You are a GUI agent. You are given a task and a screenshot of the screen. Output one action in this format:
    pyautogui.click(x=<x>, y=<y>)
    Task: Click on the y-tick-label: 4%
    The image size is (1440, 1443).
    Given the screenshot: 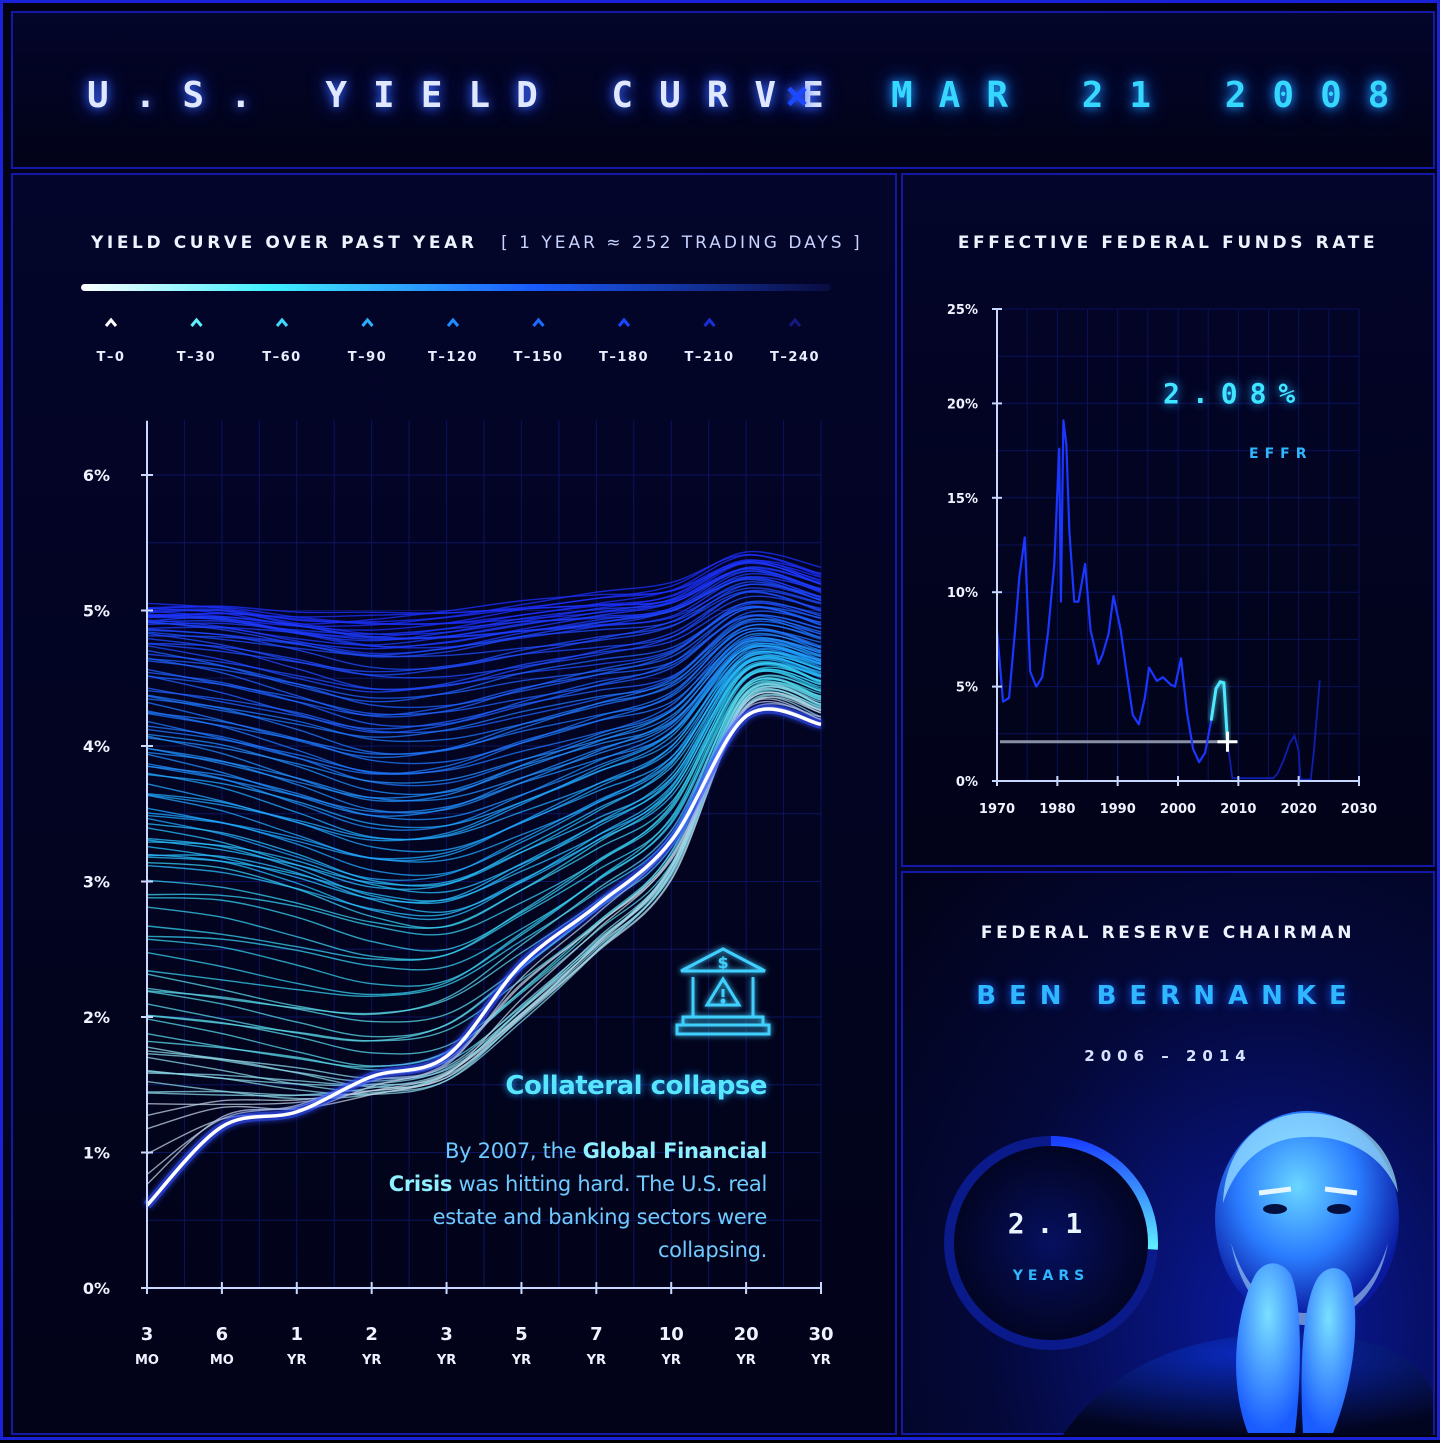 What is the action you would take?
    pyautogui.click(x=96, y=746)
    